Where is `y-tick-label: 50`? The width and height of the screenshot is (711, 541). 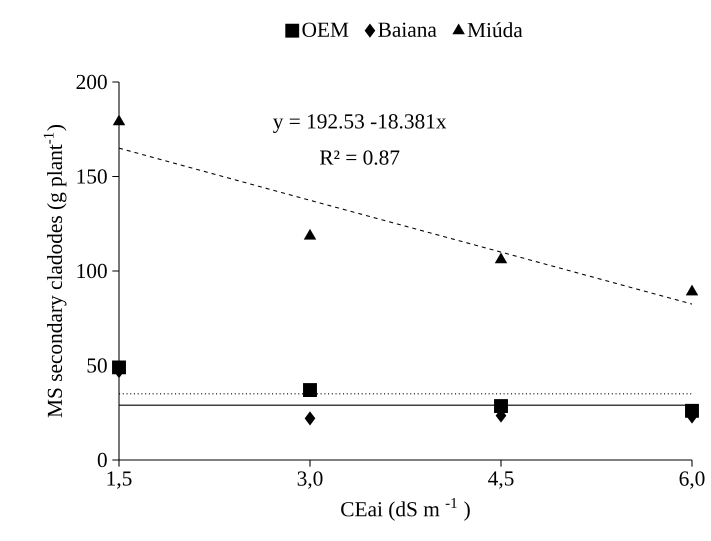 y-tick-label: 50 is located at coordinates (97, 365).